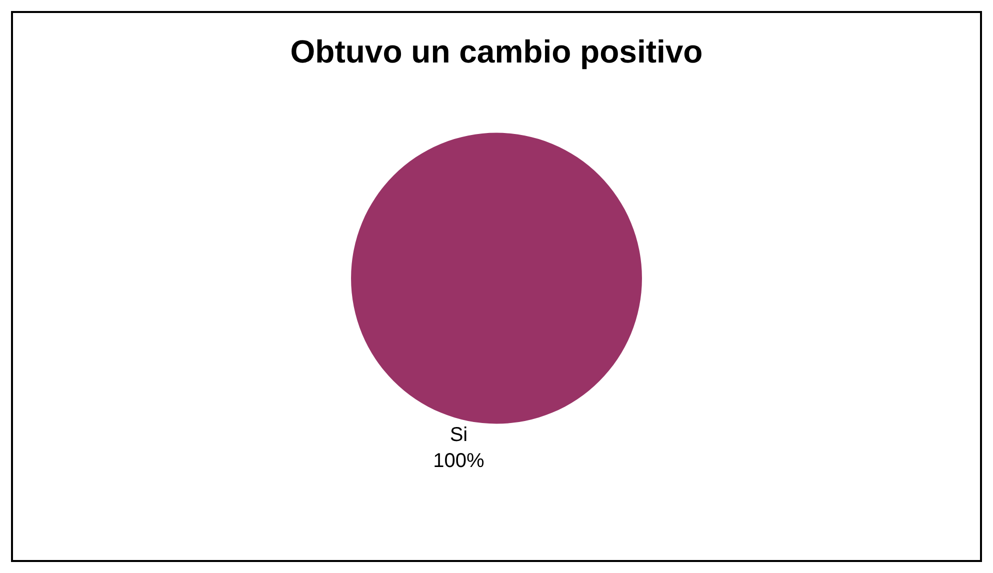 This screenshot has width=993, height=573. Describe the element at coordinates (458, 461) in the screenshot. I see `data-label: 100%` at that location.